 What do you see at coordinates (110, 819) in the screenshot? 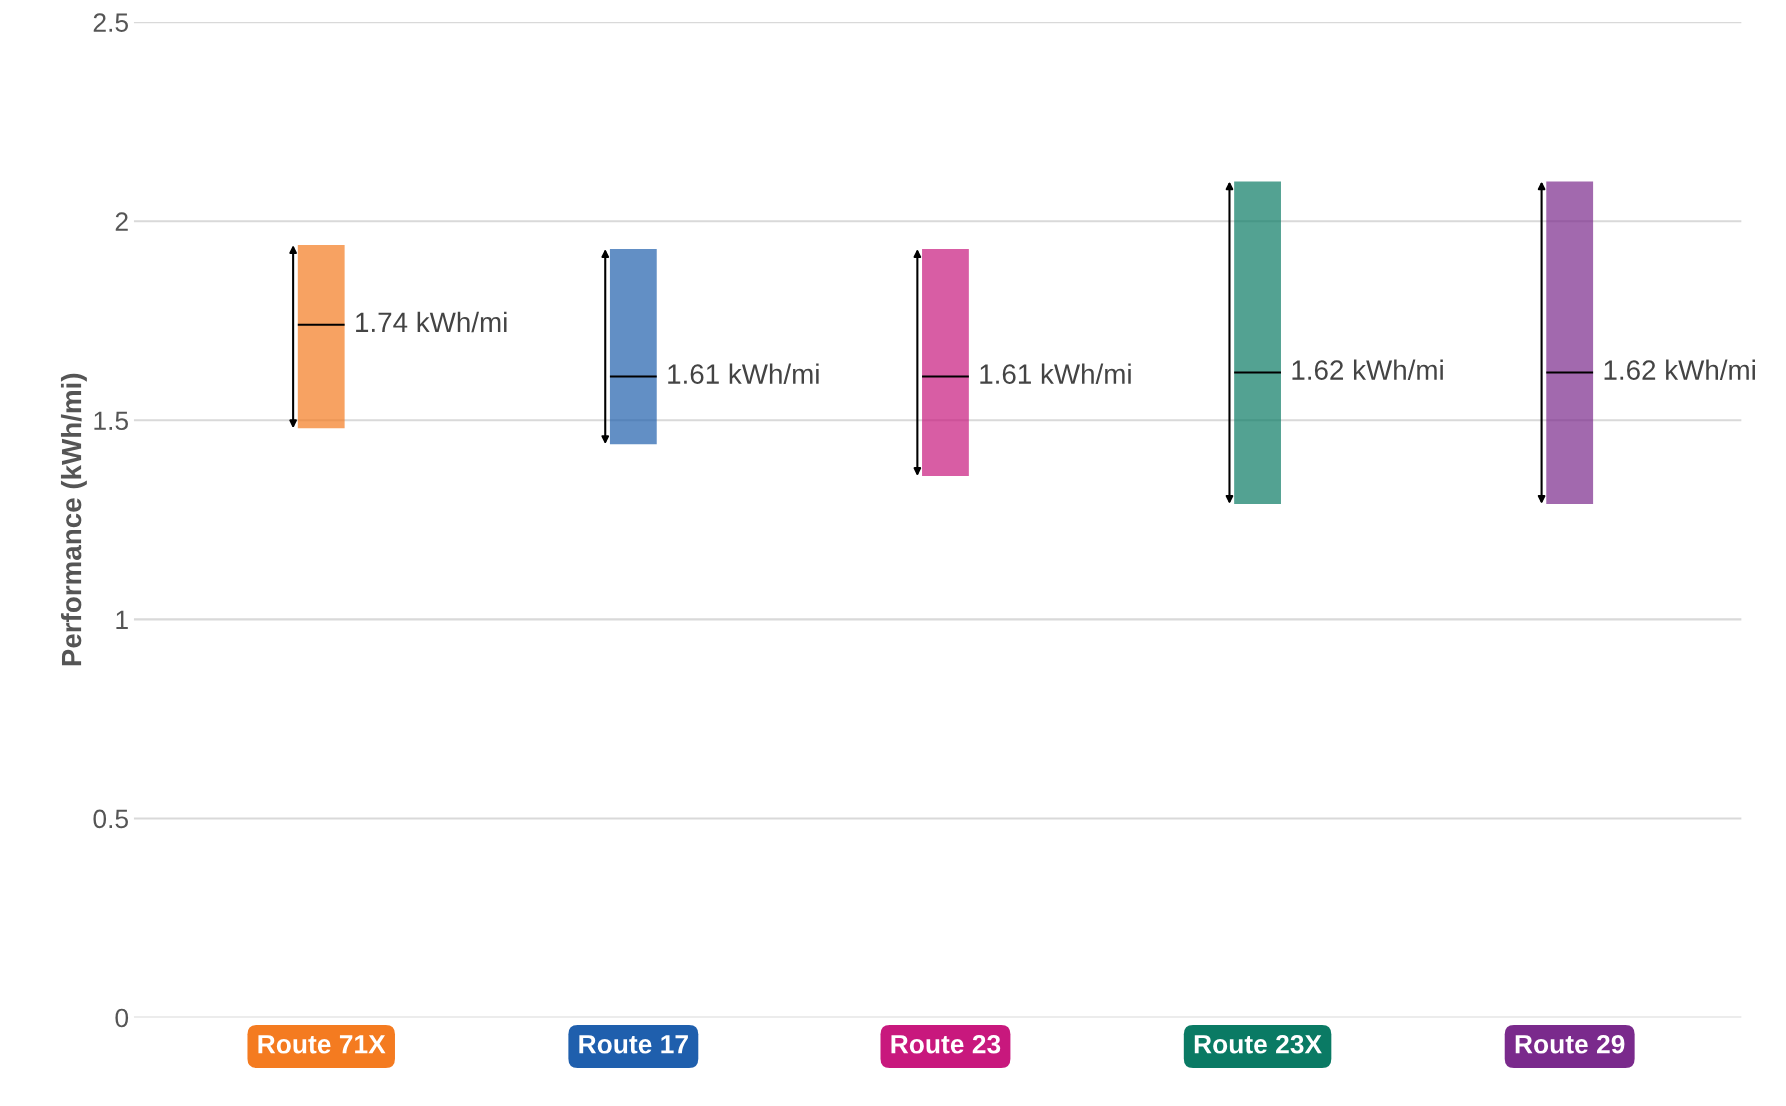
I see `y-tick-label: 0.5` at bounding box center [110, 819].